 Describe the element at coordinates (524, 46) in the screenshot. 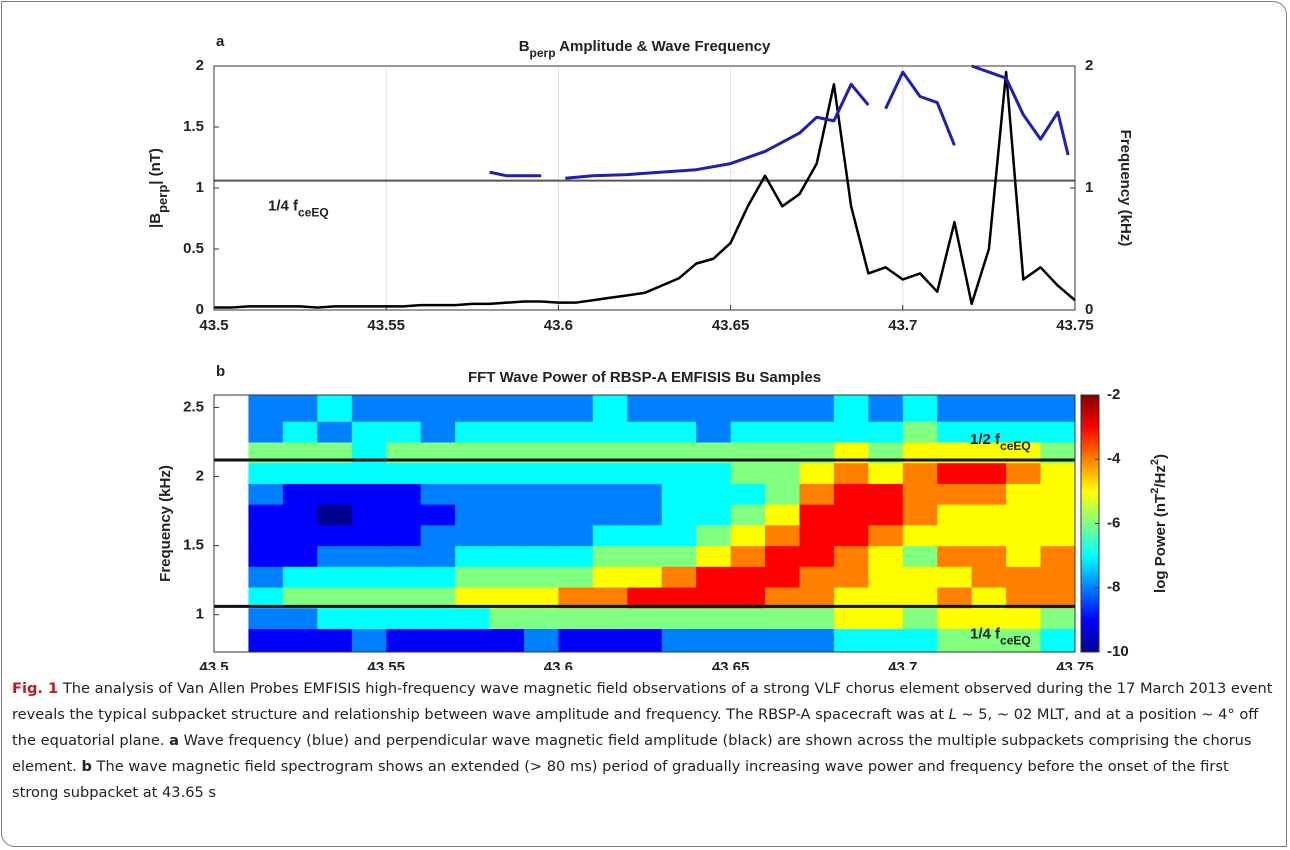

I see `chart-title-part: B` at that location.